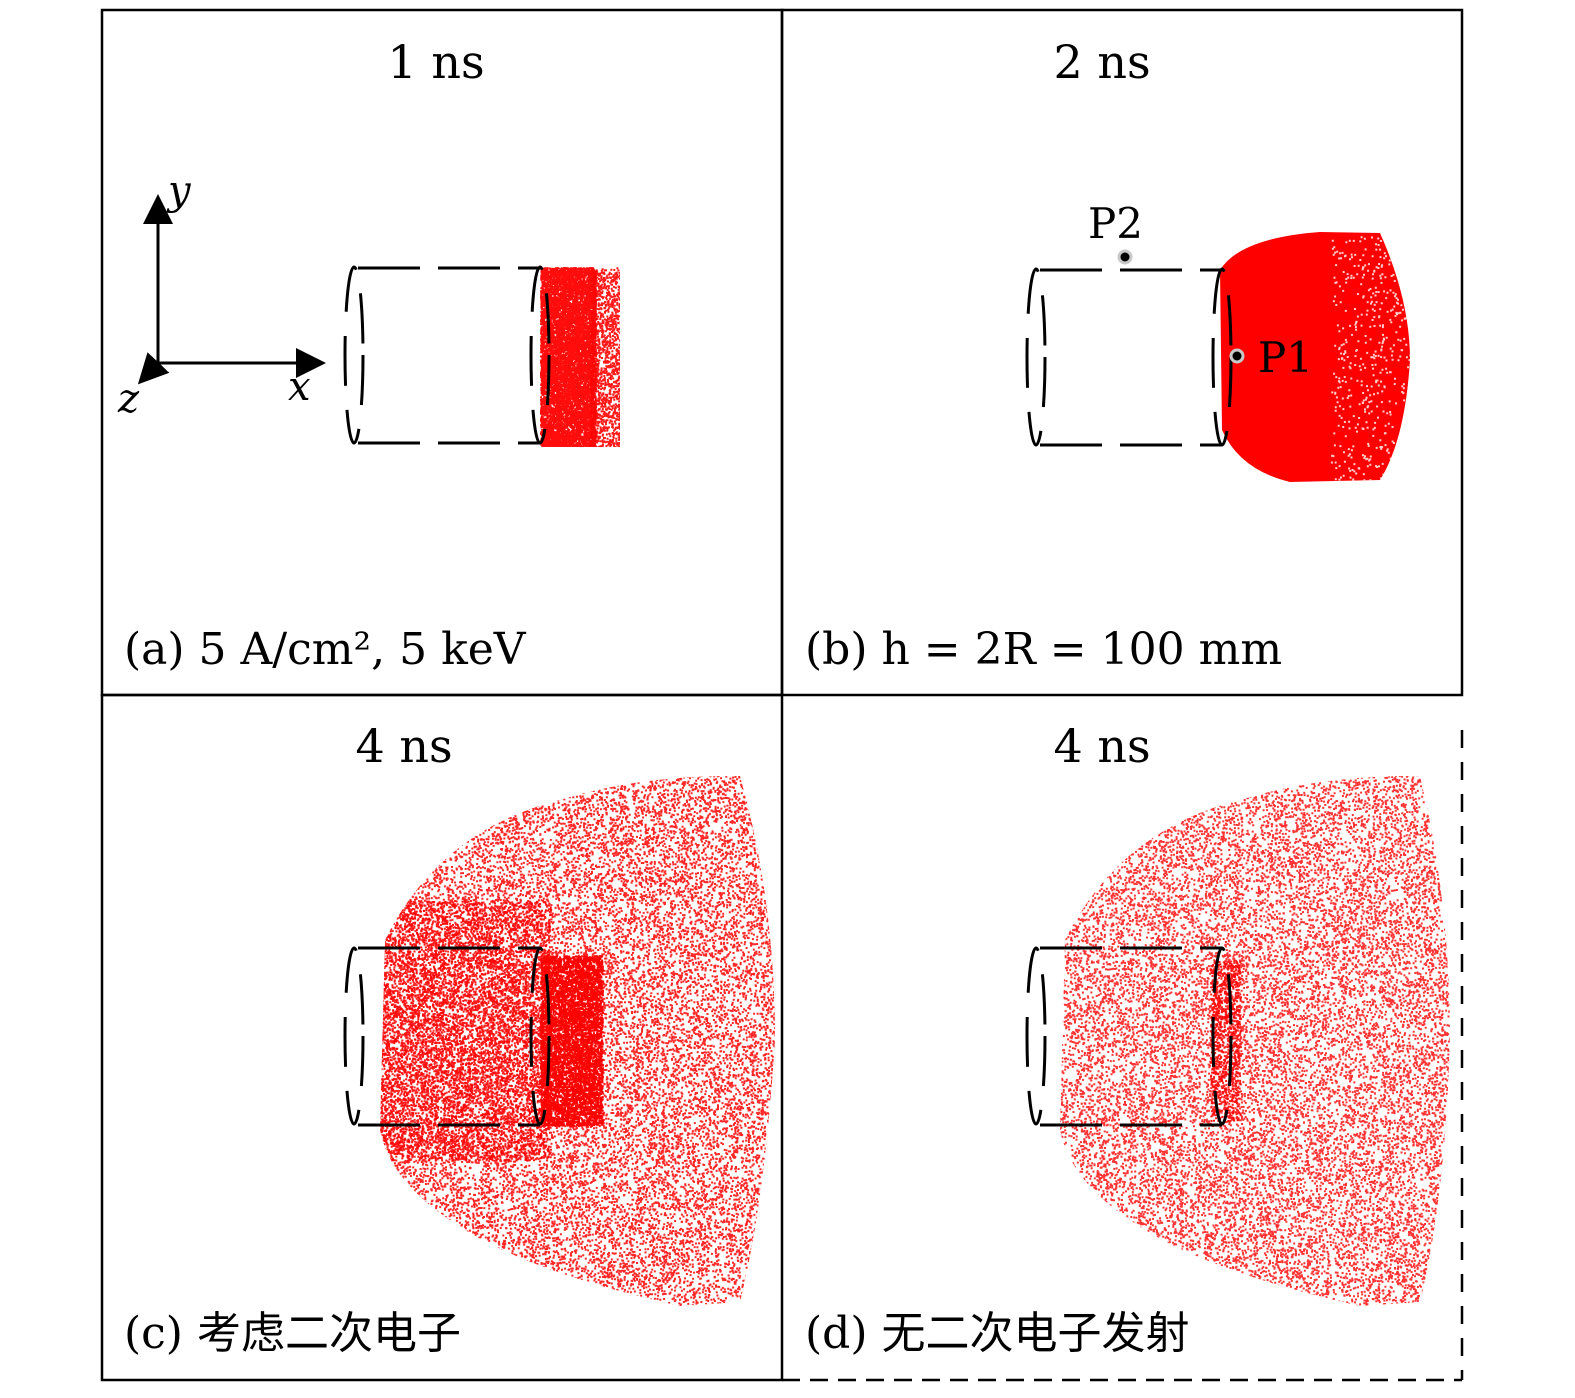 This screenshot has width=1575, height=1398. Describe the element at coordinates (1043, 649) in the screenshot. I see `panel-b-caption: (b) h = 2R = 100 mm` at that location.